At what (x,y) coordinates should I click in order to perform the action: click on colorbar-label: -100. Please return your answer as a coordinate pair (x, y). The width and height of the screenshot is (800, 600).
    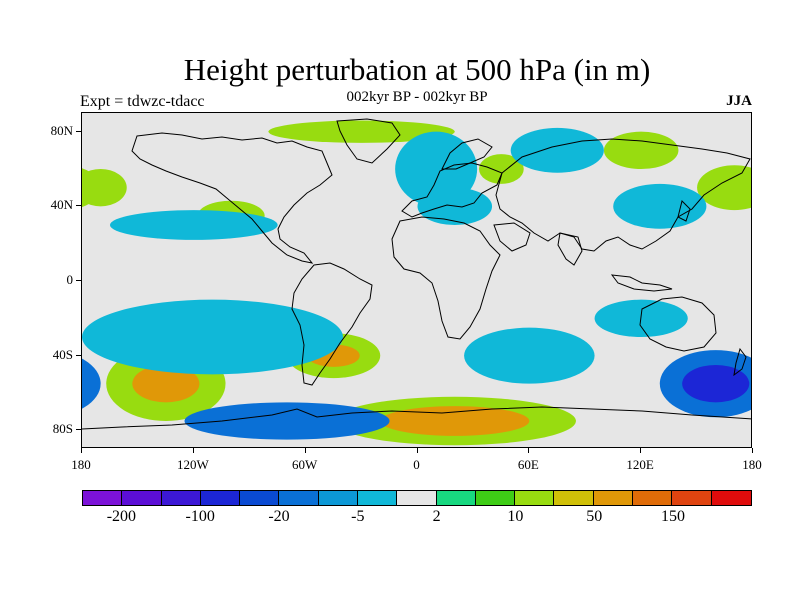
    Looking at the image, I should click on (200, 516).